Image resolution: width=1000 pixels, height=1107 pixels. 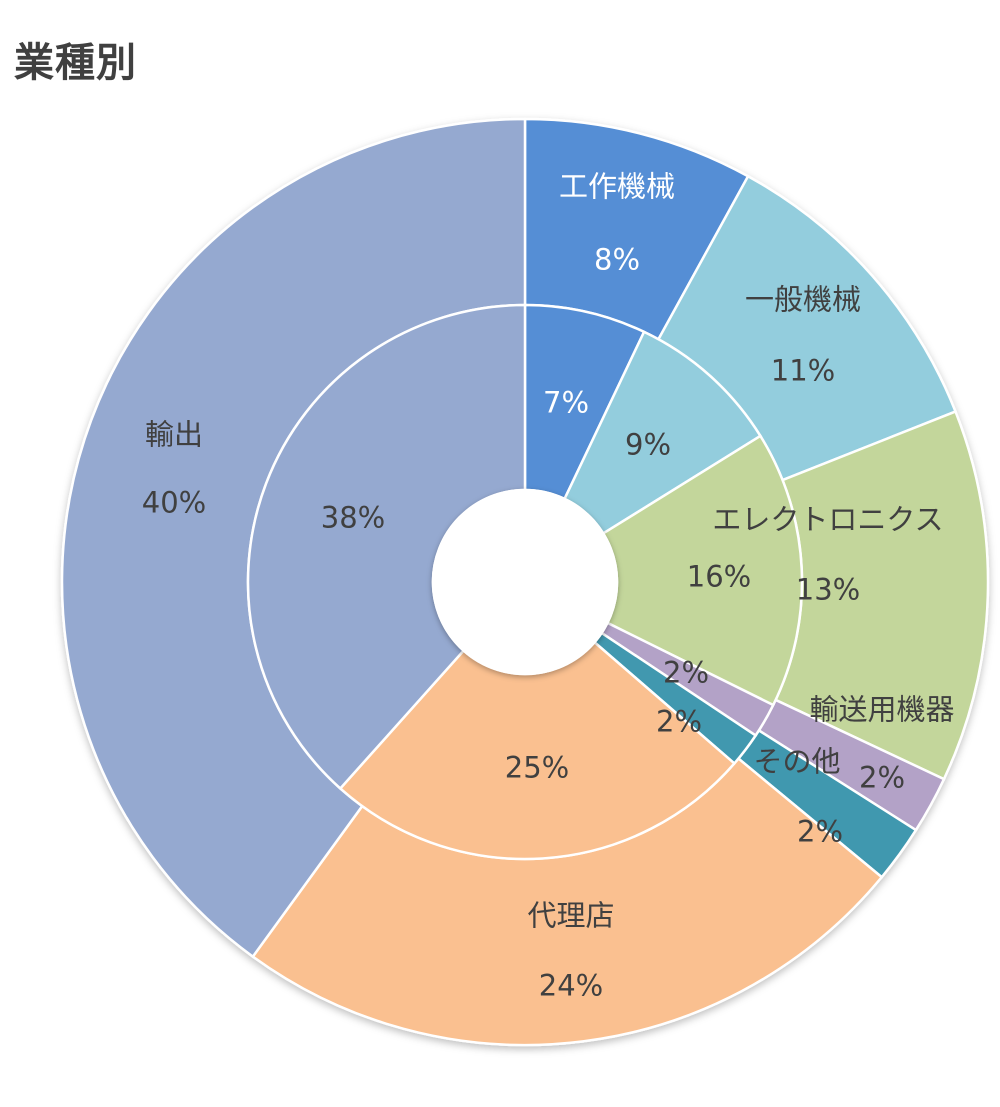 What do you see at coordinates (75, 63) in the screenshot?
I see `chart-title: 業種別` at bounding box center [75, 63].